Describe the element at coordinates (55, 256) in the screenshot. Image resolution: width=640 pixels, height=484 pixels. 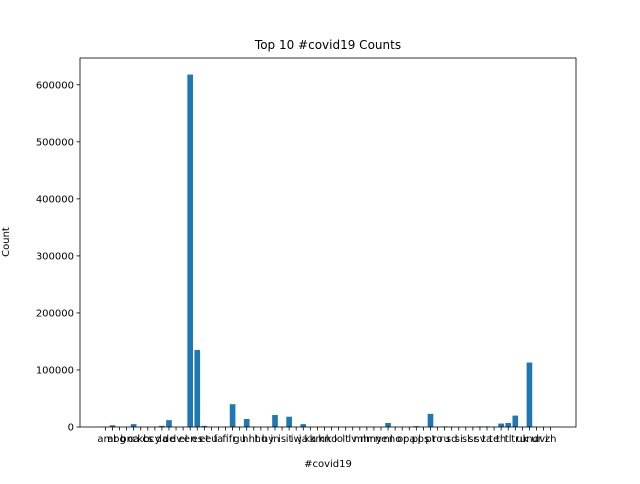
I see `y-tick-label: 300000` at that location.